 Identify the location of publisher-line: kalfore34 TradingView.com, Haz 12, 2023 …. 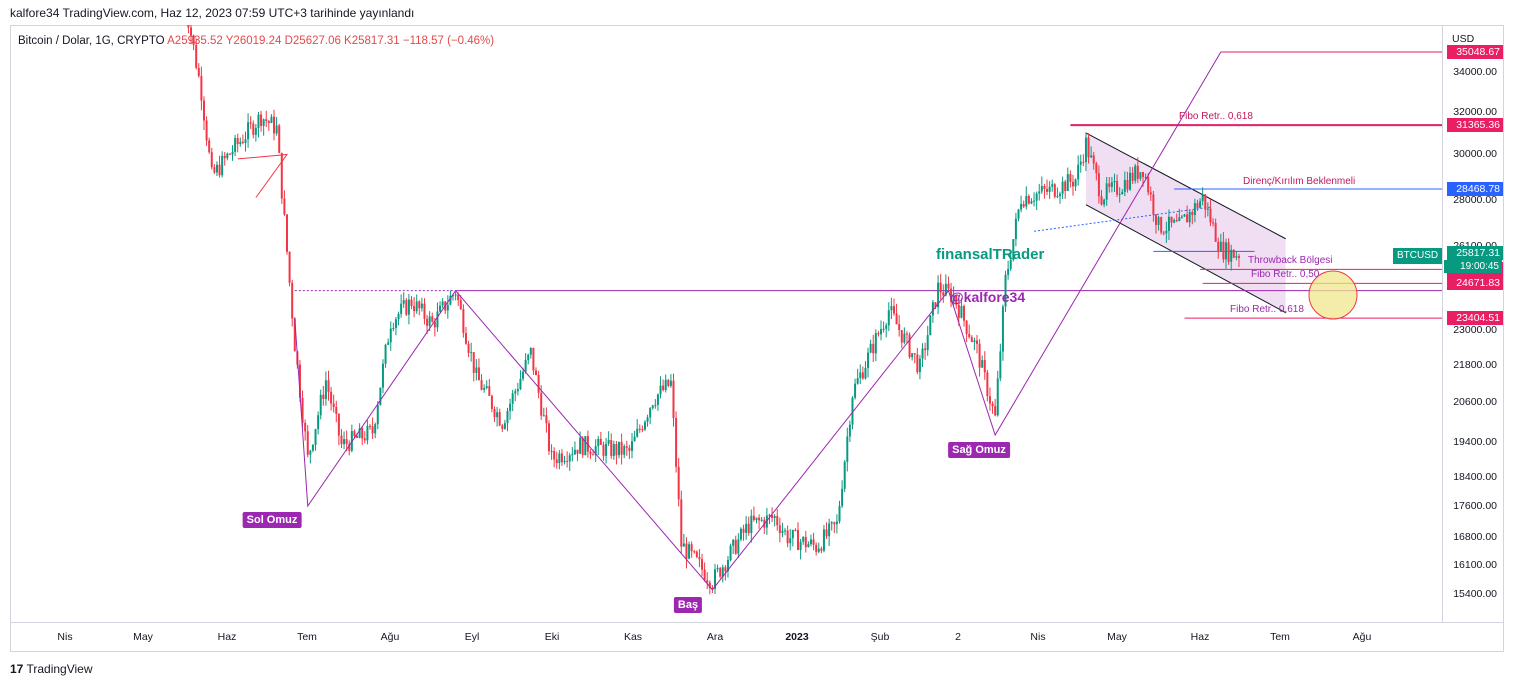
(212, 13).